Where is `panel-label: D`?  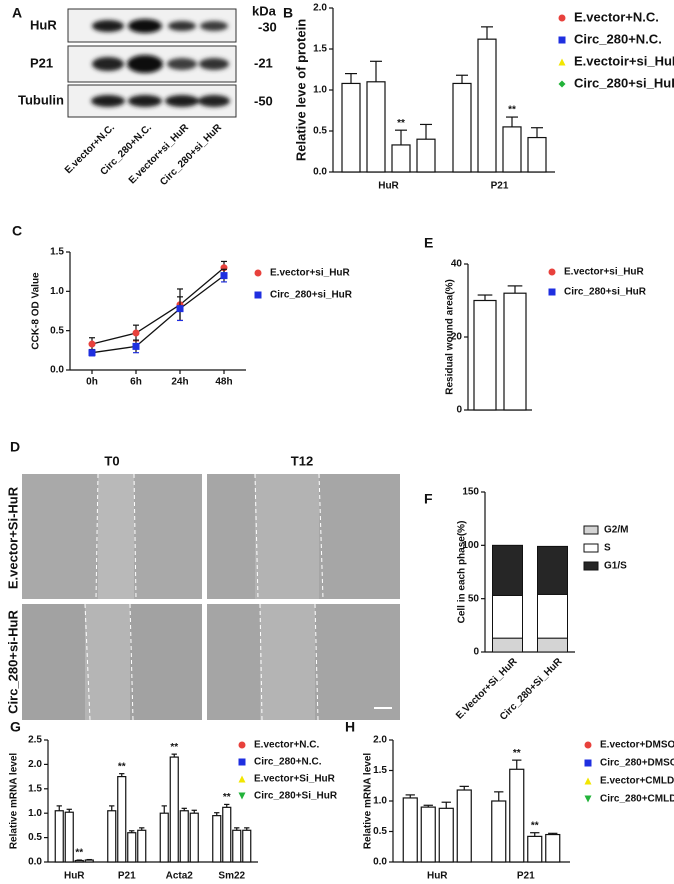 panel-label: D is located at coordinates (15, 447).